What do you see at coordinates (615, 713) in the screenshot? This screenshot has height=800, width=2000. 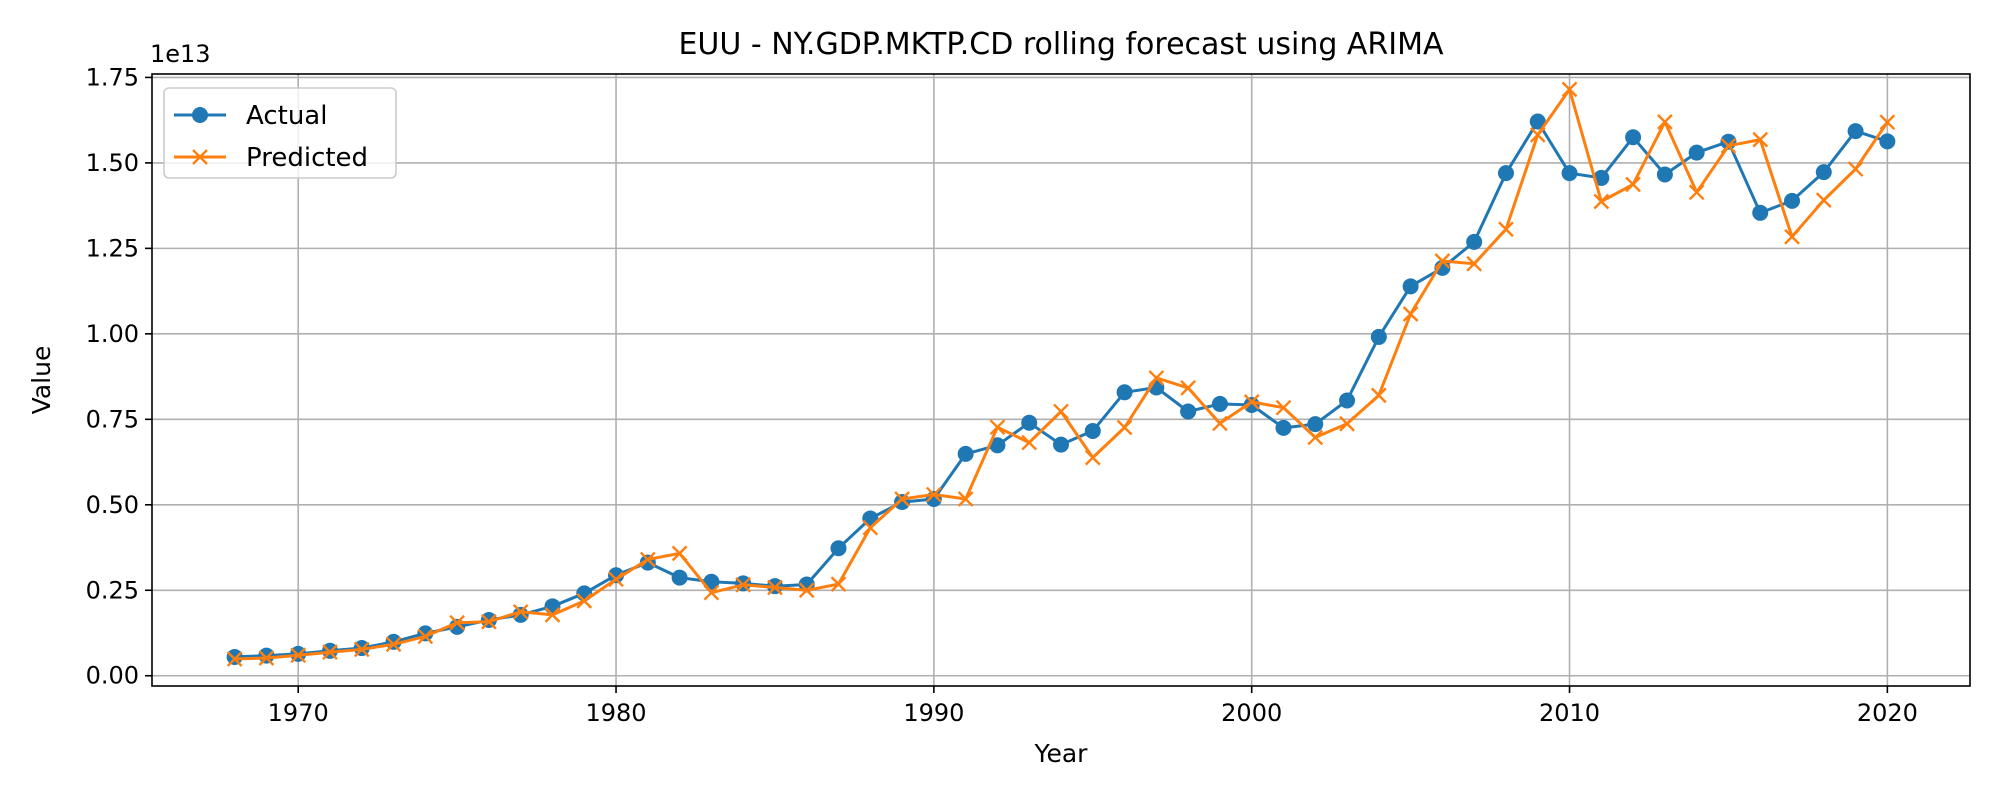 I see `x-tick-label: 1980` at bounding box center [615, 713].